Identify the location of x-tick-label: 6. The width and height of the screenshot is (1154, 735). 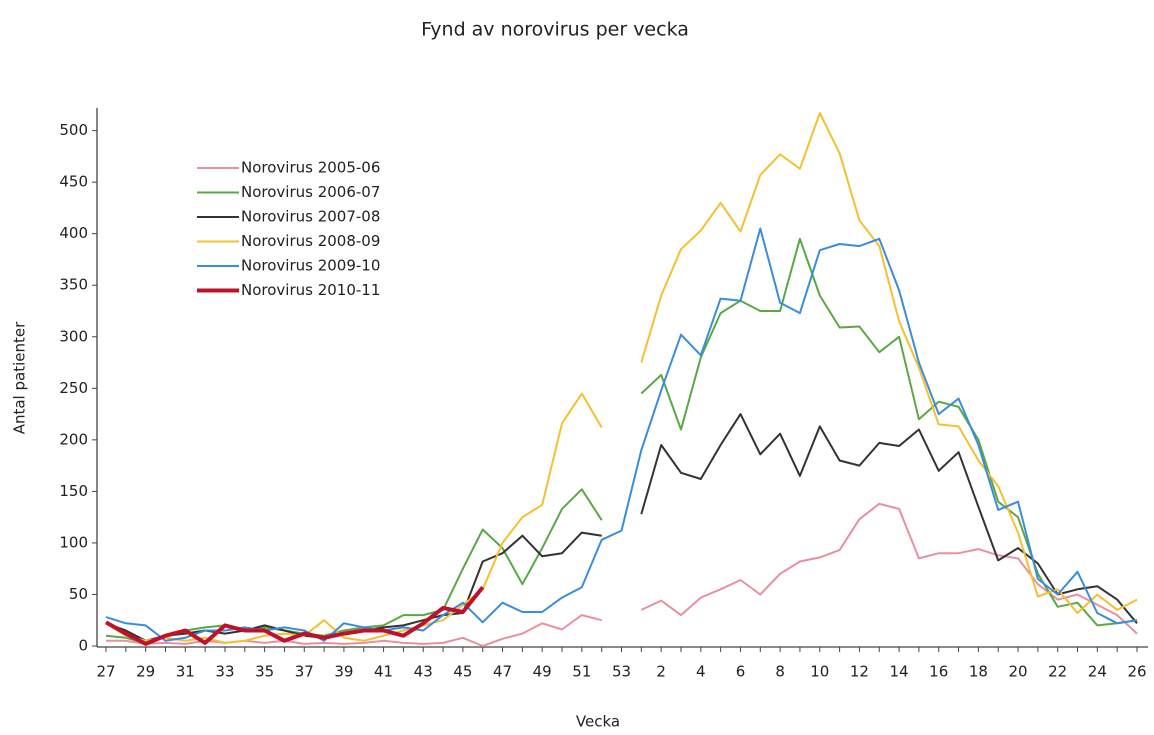
(741, 672).